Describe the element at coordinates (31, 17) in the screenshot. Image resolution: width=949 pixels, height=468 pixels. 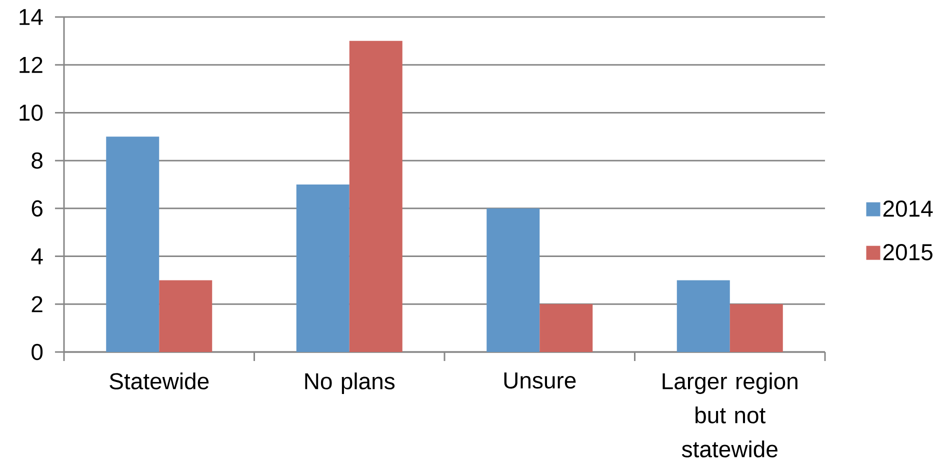
I see `y-tick-label: 14` at that location.